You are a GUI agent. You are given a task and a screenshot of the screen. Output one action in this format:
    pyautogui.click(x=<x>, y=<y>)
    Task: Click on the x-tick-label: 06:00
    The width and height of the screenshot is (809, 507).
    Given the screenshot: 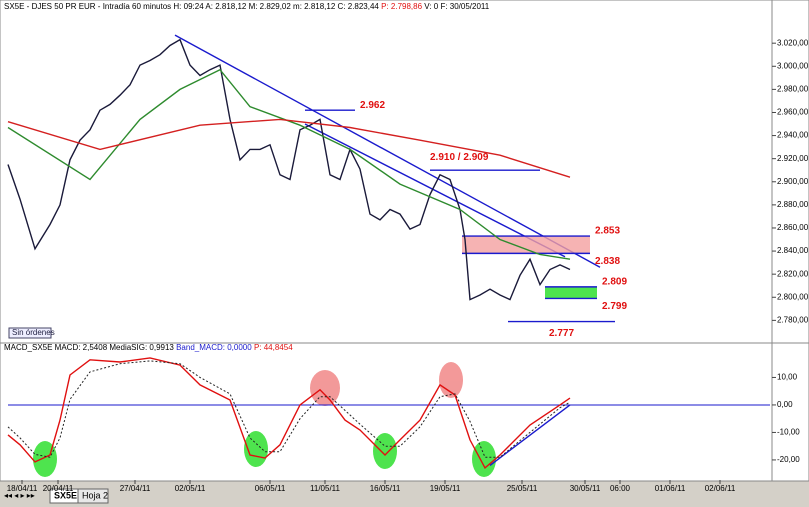 What is the action you would take?
    pyautogui.click(x=620, y=488)
    